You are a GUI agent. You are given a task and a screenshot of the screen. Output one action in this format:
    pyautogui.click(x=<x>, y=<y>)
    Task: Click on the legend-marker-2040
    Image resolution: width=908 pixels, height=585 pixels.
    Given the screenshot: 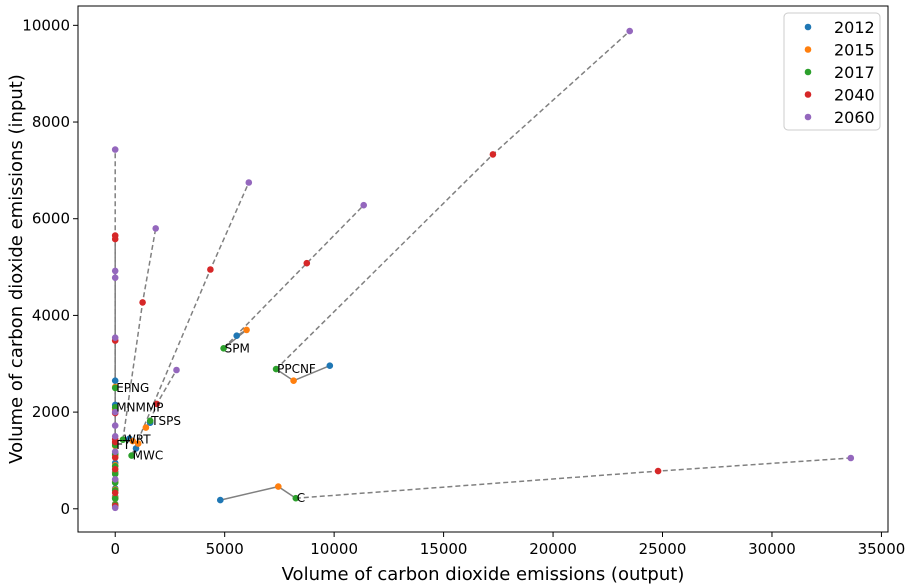 What is the action you would take?
    pyautogui.click(x=808, y=94)
    